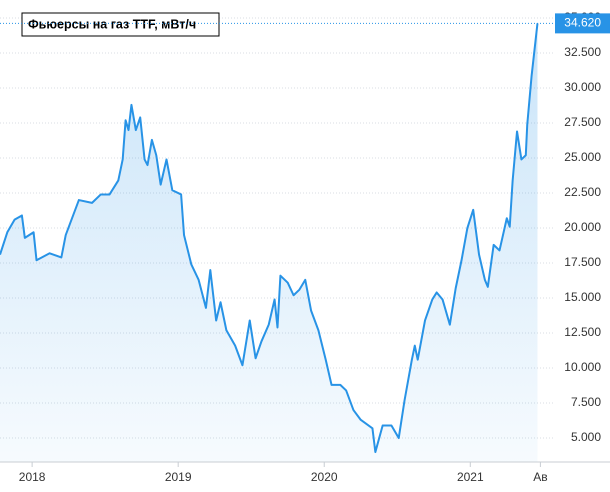 Image resolution: width=610 pixels, height=492 pixels. I want to click on x-tick-label: 2020, so click(324, 477).